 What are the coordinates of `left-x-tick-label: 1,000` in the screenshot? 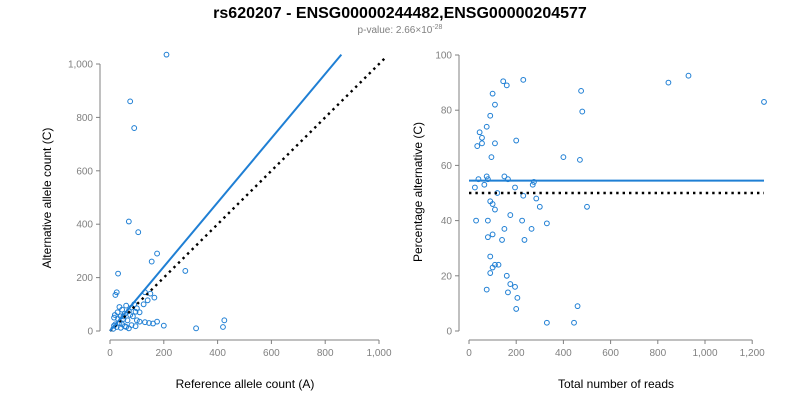 It's located at (378, 353).